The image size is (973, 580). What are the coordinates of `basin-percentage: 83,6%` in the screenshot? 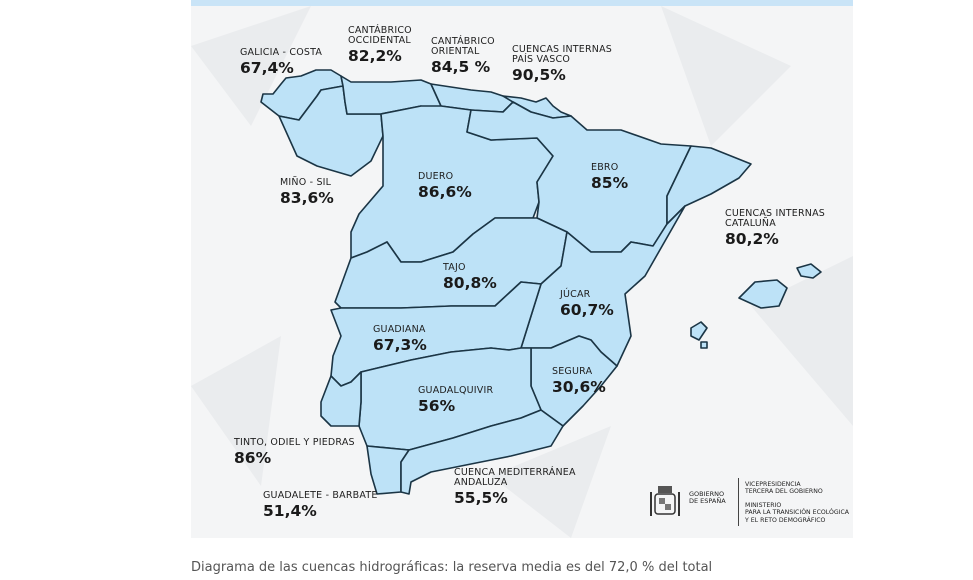 It's located at (307, 197).